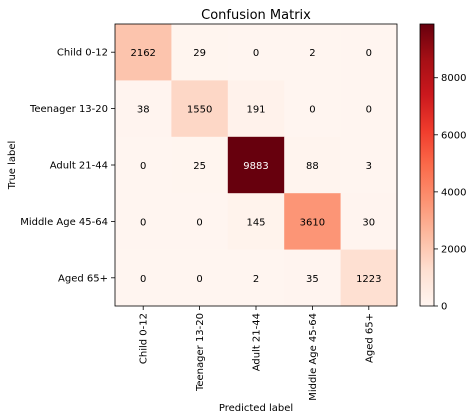 Image resolution: width=474 pixels, height=420 pixels. I want to click on colorbar-tick-label: 0, so click(444, 307).